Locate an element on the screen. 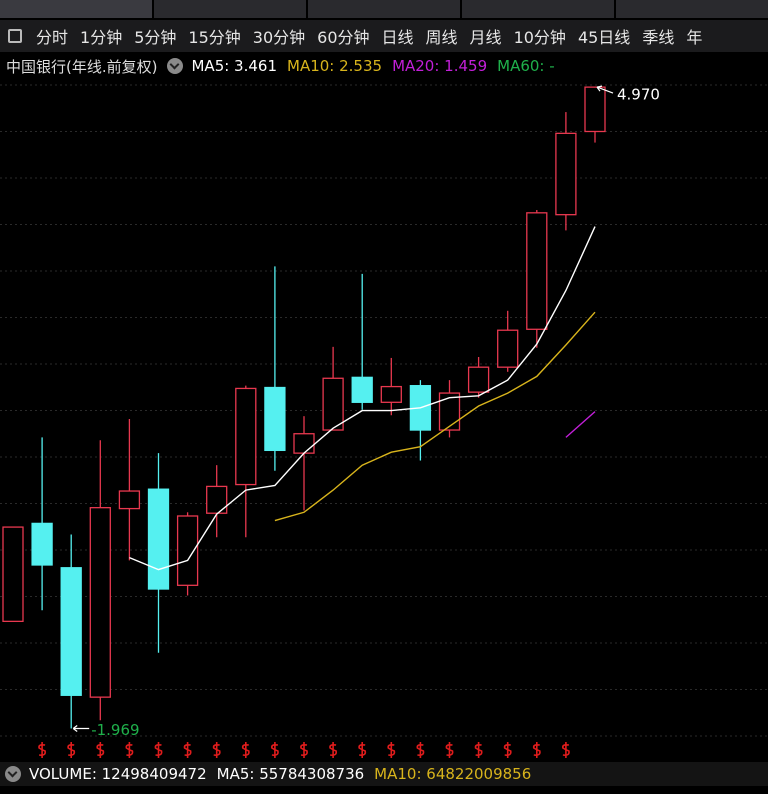 The height and width of the screenshot is (794, 768). volume-info: VOLUME: 12498409472 is located at coordinates (118, 774).